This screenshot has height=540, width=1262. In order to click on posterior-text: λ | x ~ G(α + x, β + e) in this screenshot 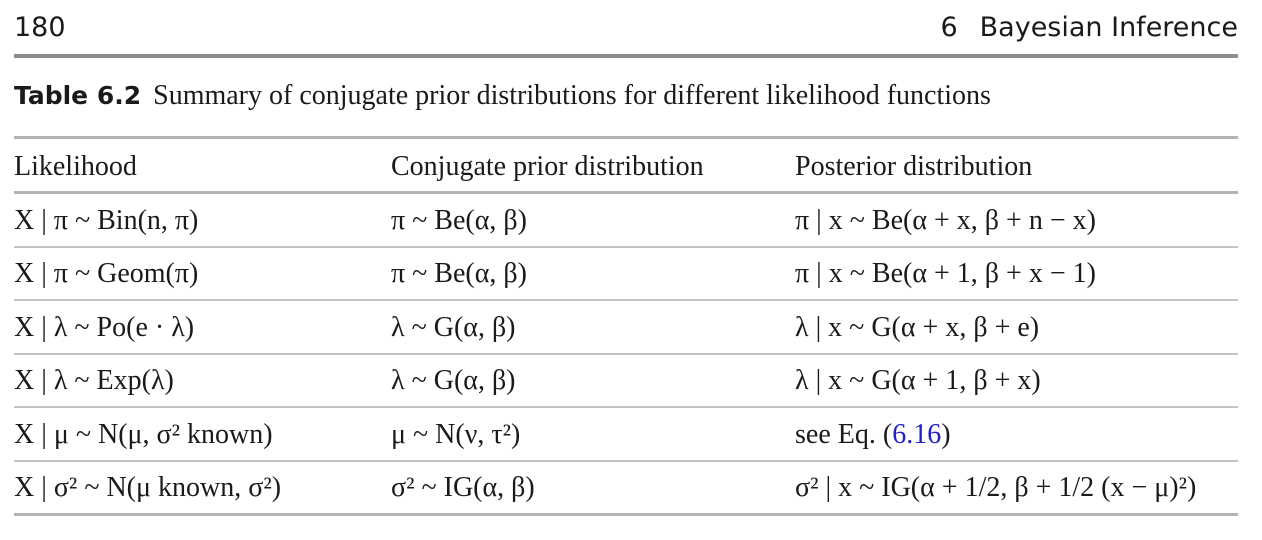, I will do `click(917, 327)`.